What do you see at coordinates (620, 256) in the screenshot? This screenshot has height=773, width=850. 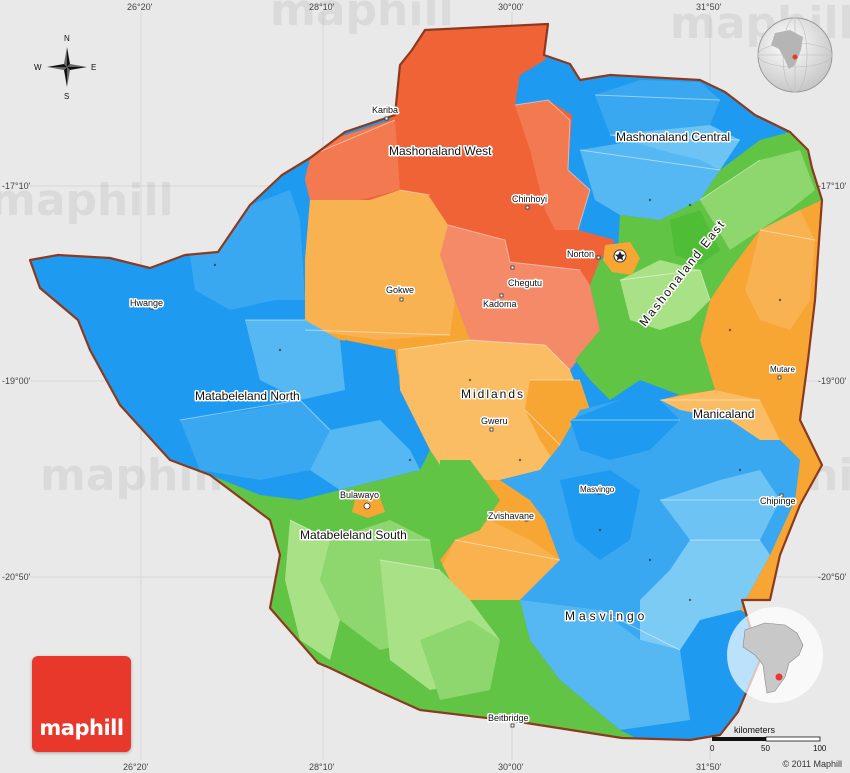 I see `capital-harare-marker` at bounding box center [620, 256].